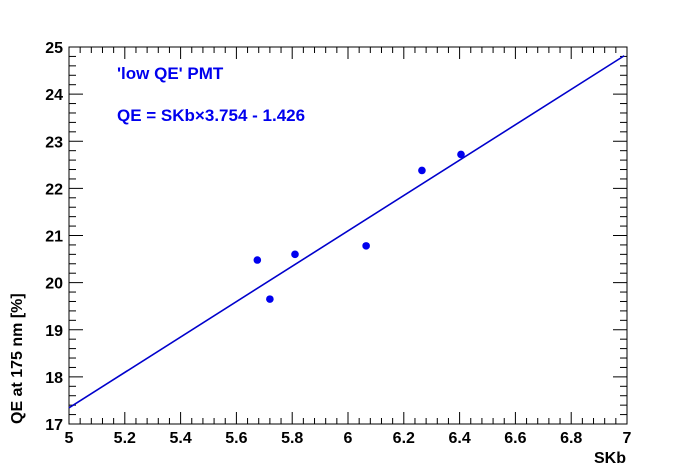 Image resolution: width=696 pixels, height=472 pixels. I want to click on x-tick-label: 5.8, so click(292, 438).